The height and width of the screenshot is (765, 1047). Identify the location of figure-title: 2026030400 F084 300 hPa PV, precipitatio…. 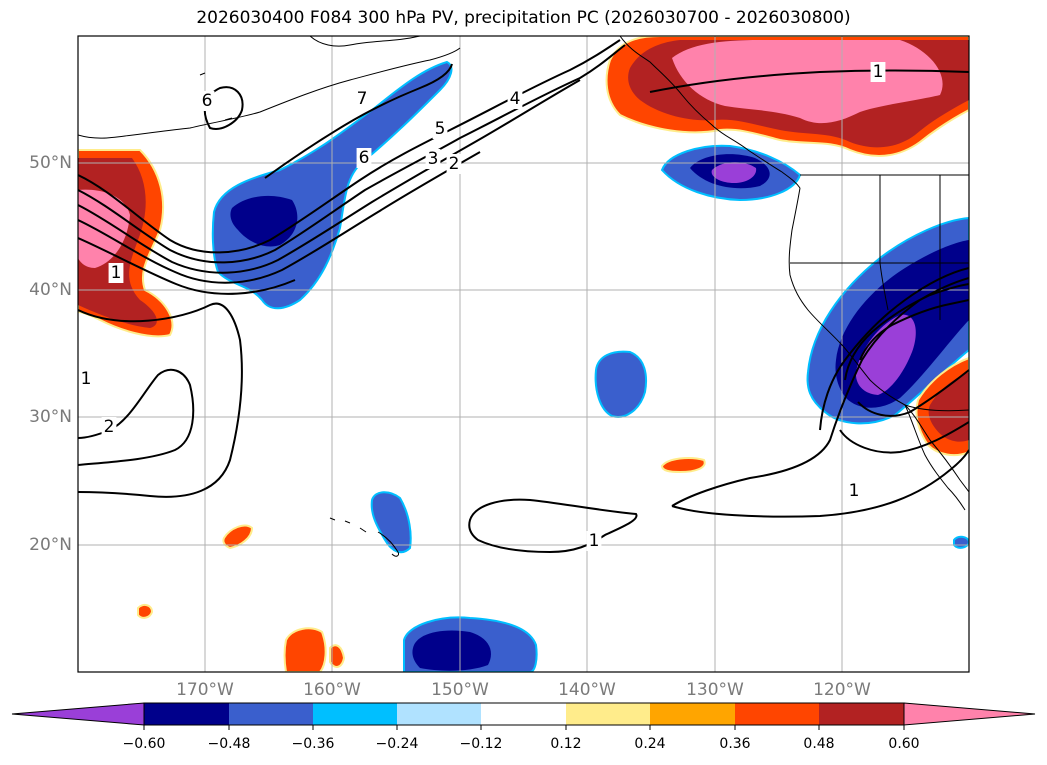
(523, 18).